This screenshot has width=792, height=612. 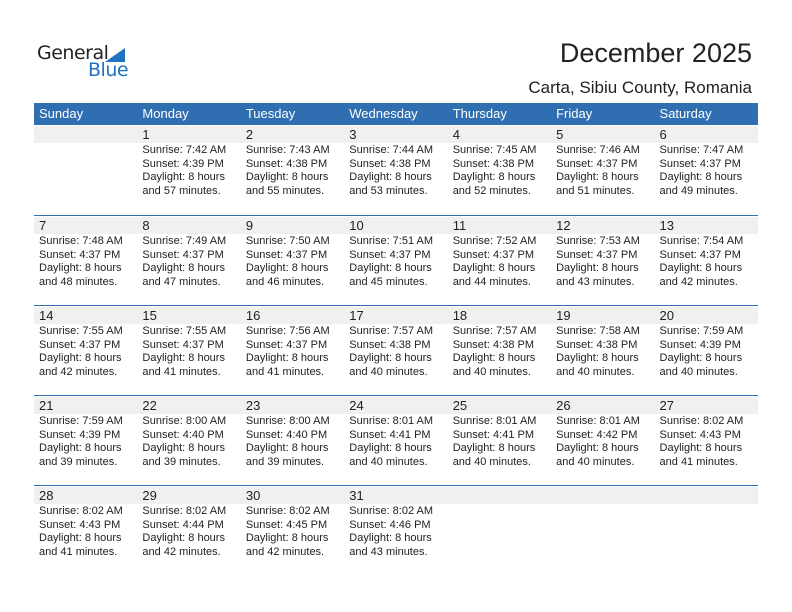 What do you see at coordinates (353, 134) in the screenshot?
I see `day-number: 3` at bounding box center [353, 134].